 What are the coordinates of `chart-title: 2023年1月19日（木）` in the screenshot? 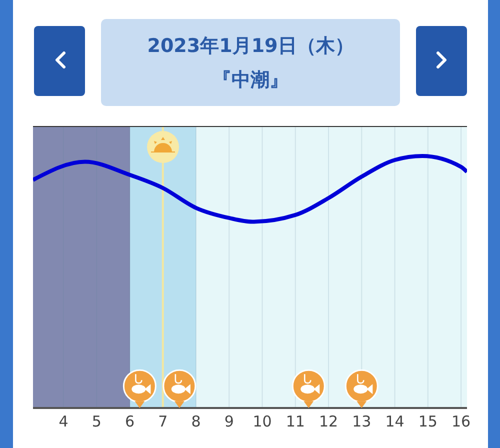 It's located at (250, 46).